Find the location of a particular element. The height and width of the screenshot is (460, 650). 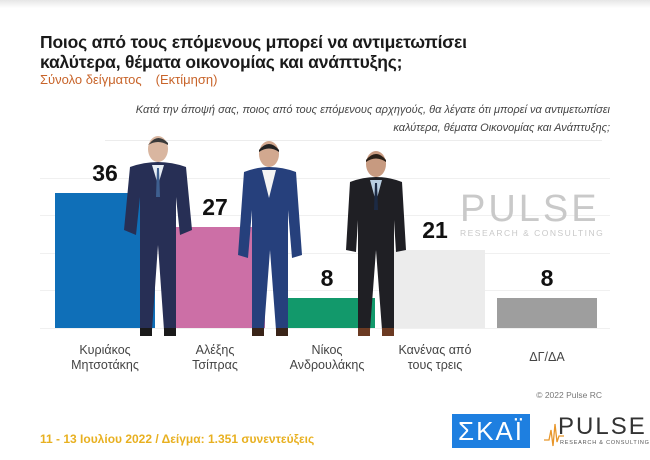

category-label-none: Κανένας από τους τρεις is located at coordinates (435, 358).